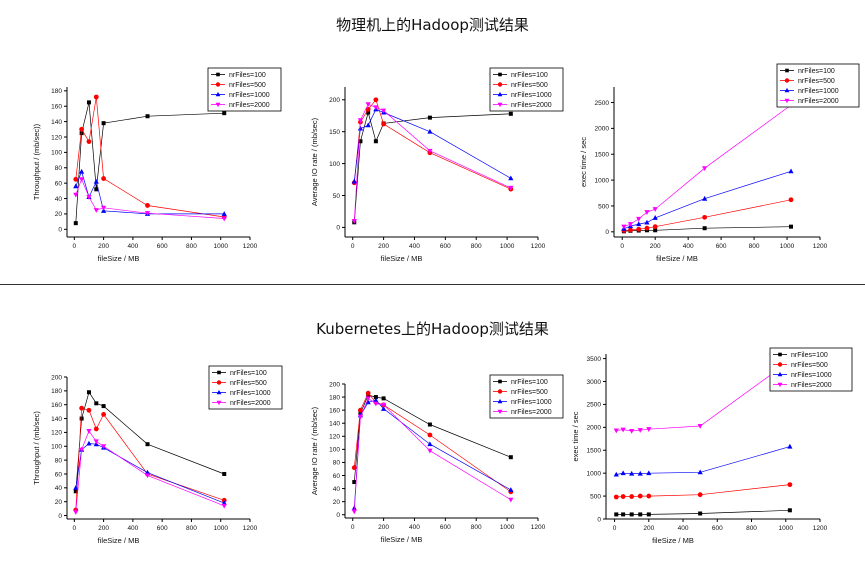 Image resolution: width=865 pixels, height=572 pixels. I want to click on y-tick-label: 2000, so click(602, 129).